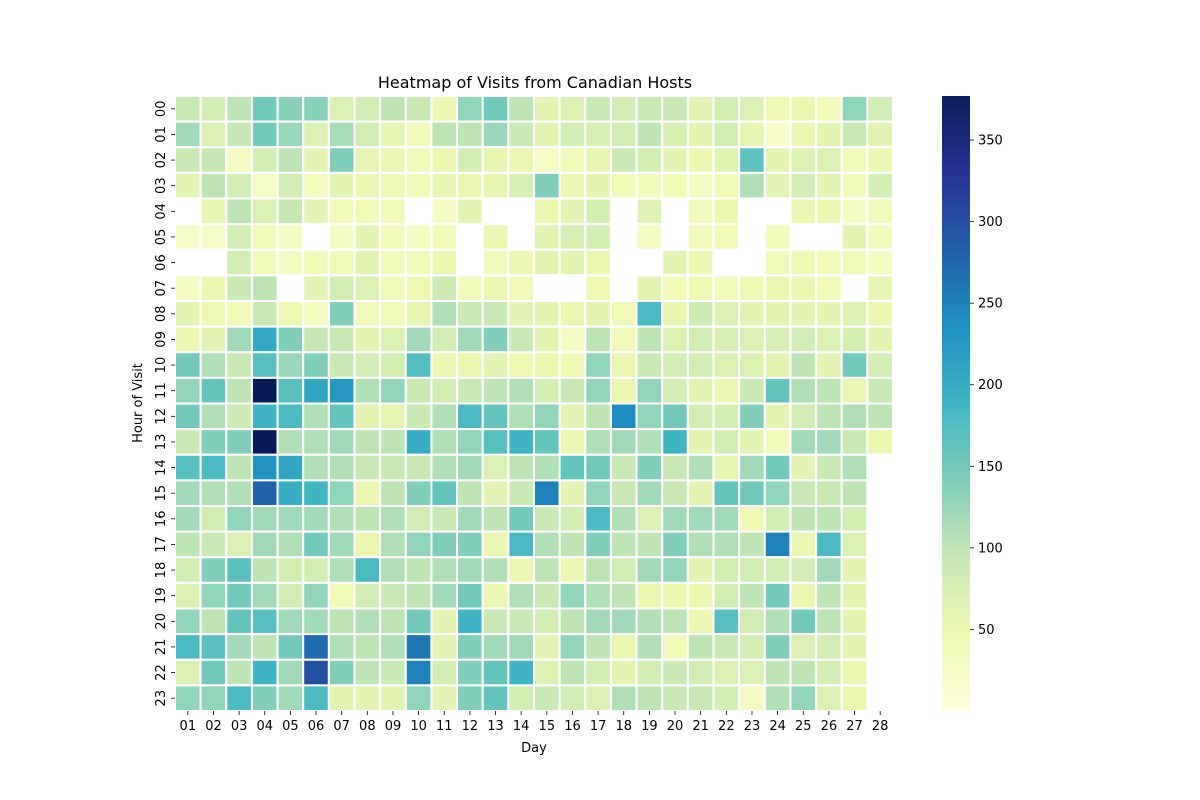 Image resolution: width=1200 pixels, height=800 pixels. Describe the element at coordinates (777, 726) in the screenshot. I see `x-tick-label: 24` at that location.